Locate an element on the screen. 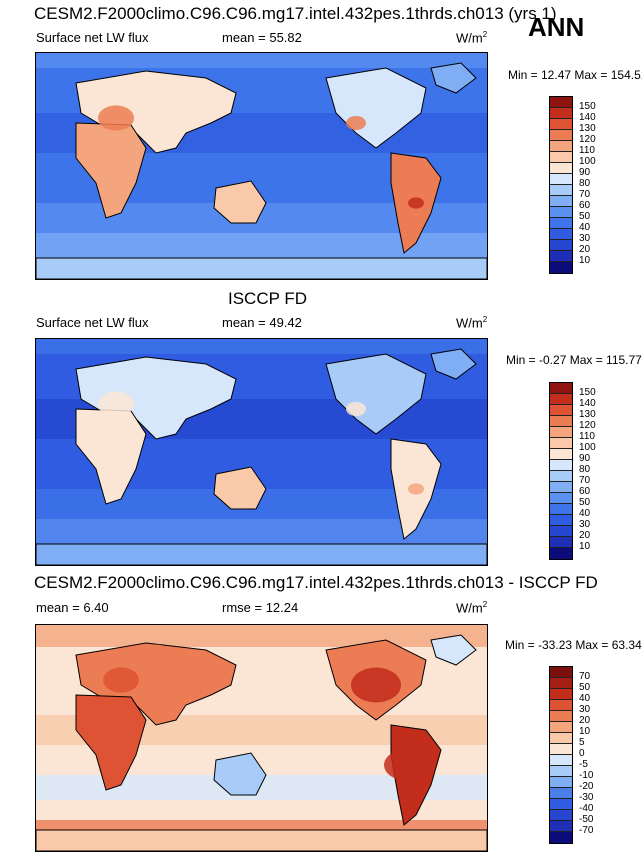 Image resolution: width=642 pixels, height=856 pixels. colorbar-tick-label: -5 is located at coordinates (583, 764).